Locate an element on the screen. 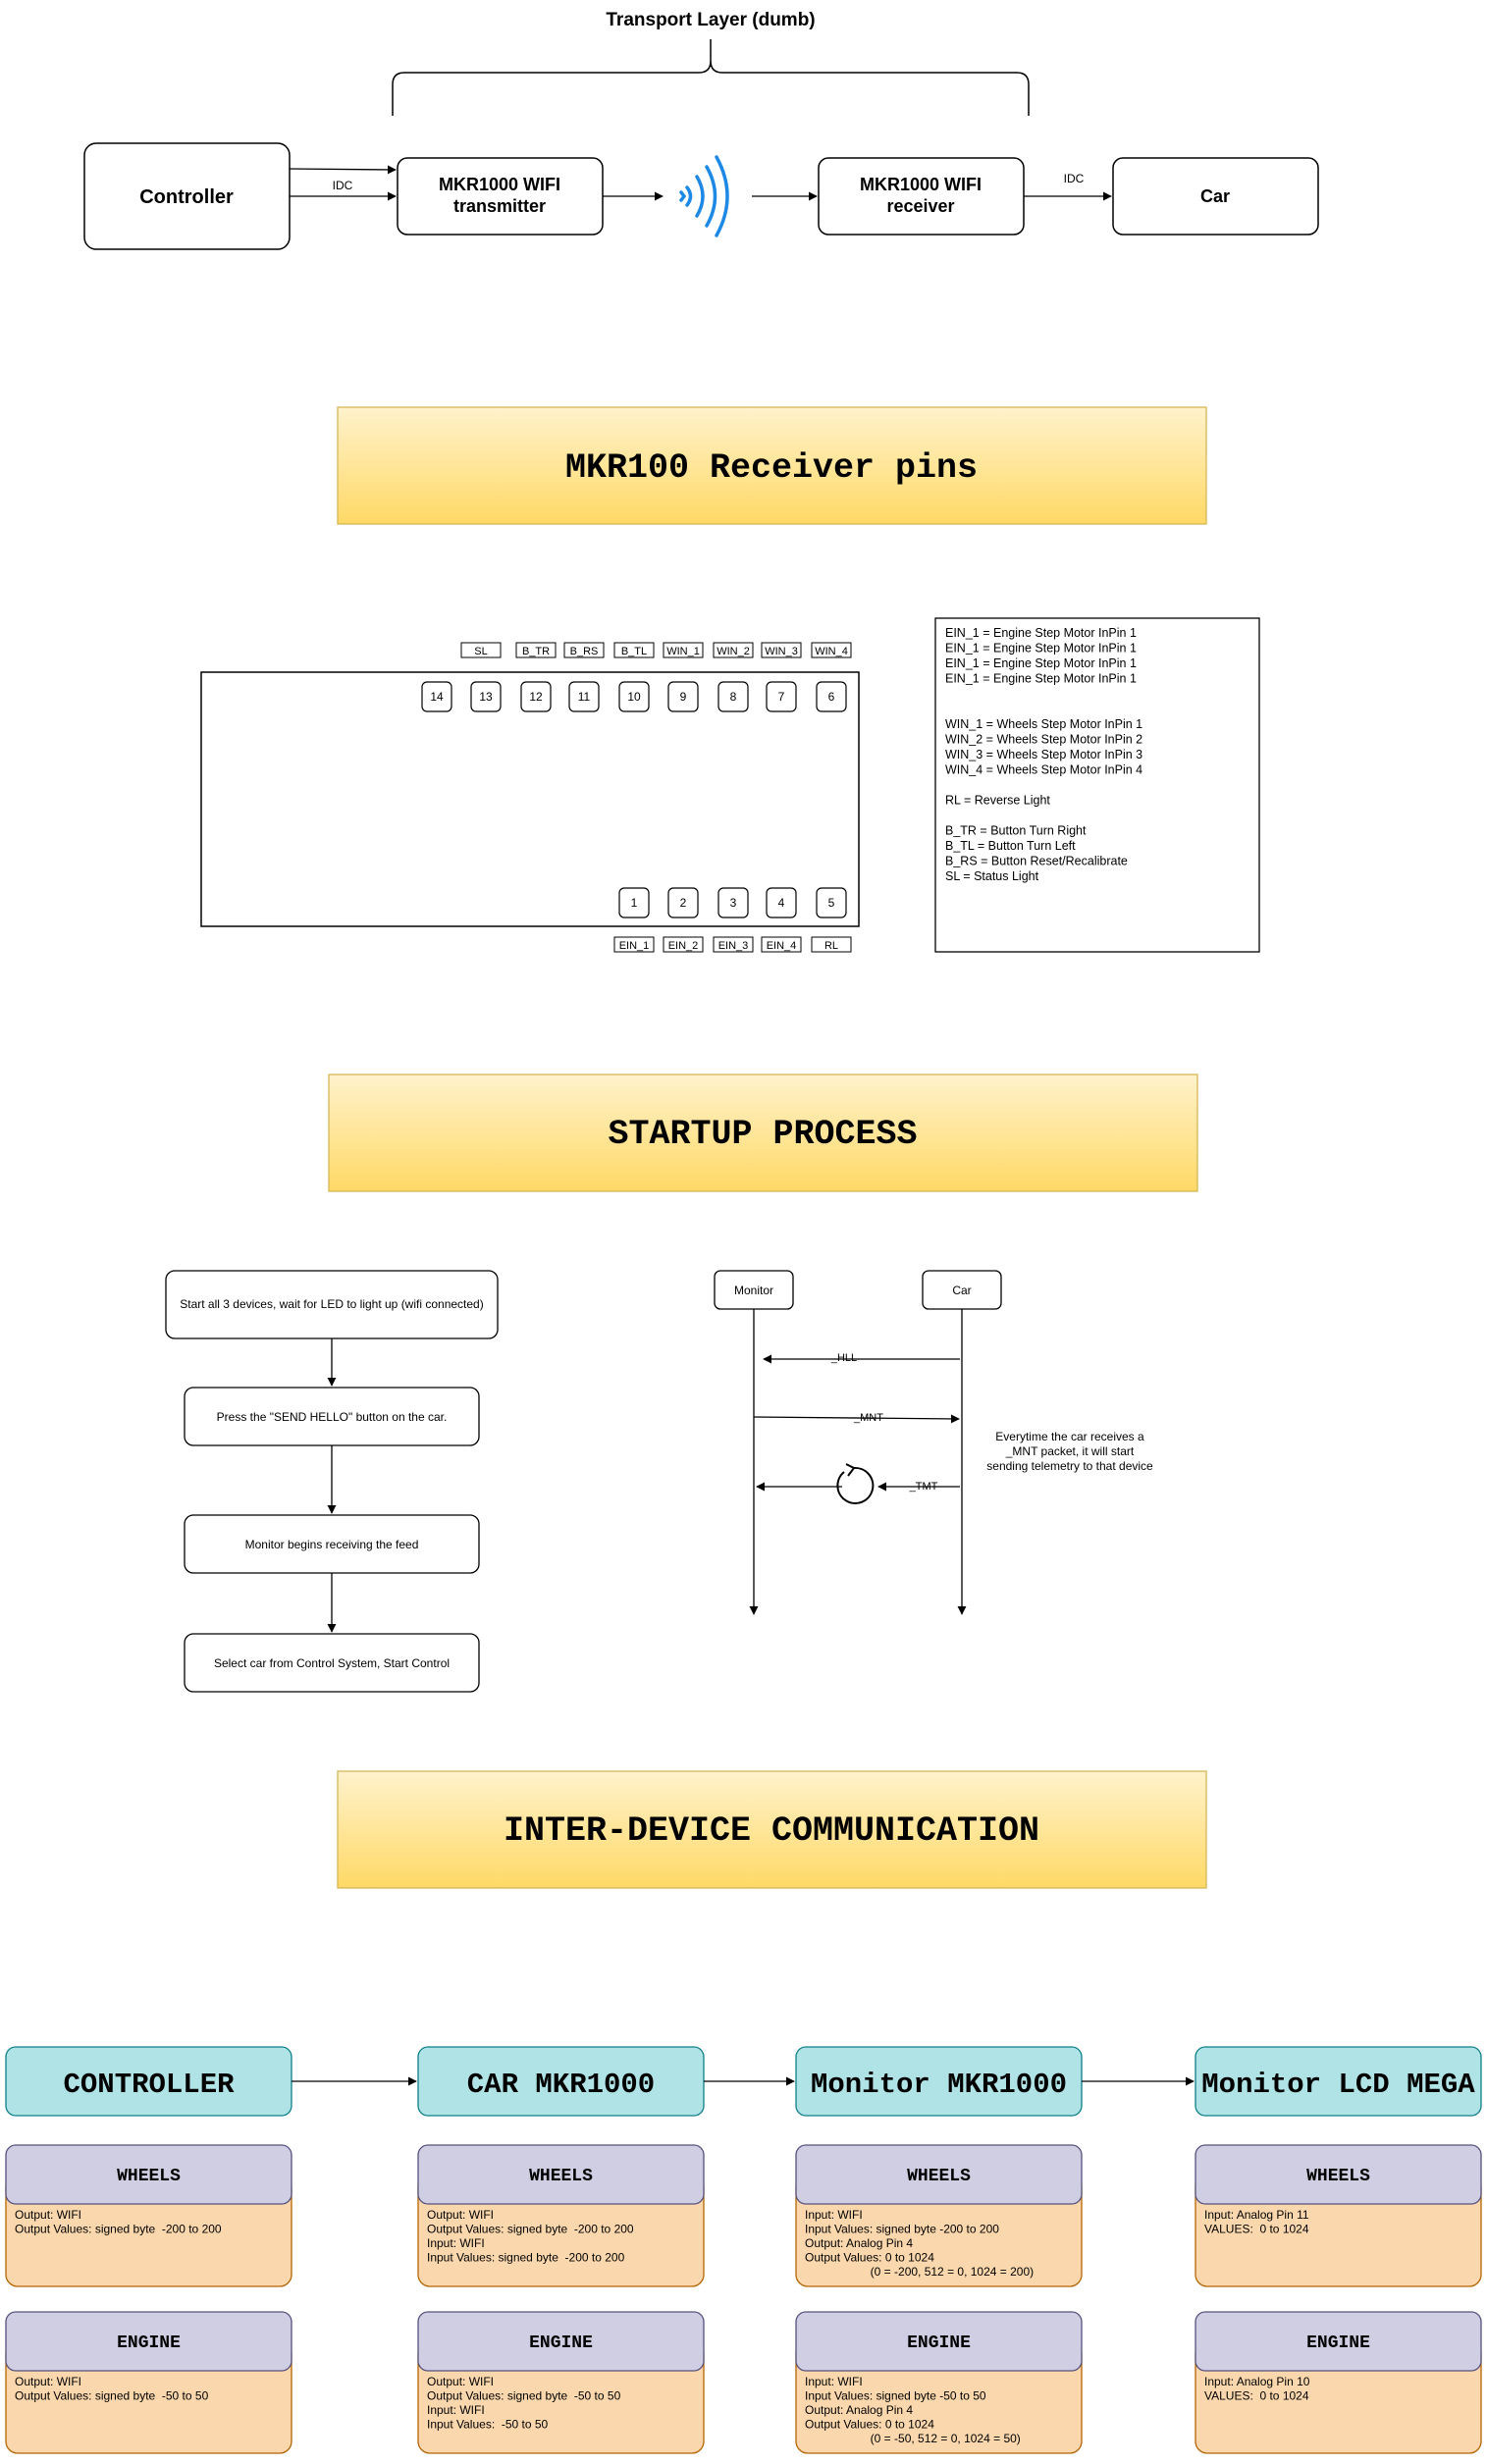 The height and width of the screenshot is (2464, 1487). wheels-line: Input: Analog Pin 11 is located at coordinates (1256, 2215).